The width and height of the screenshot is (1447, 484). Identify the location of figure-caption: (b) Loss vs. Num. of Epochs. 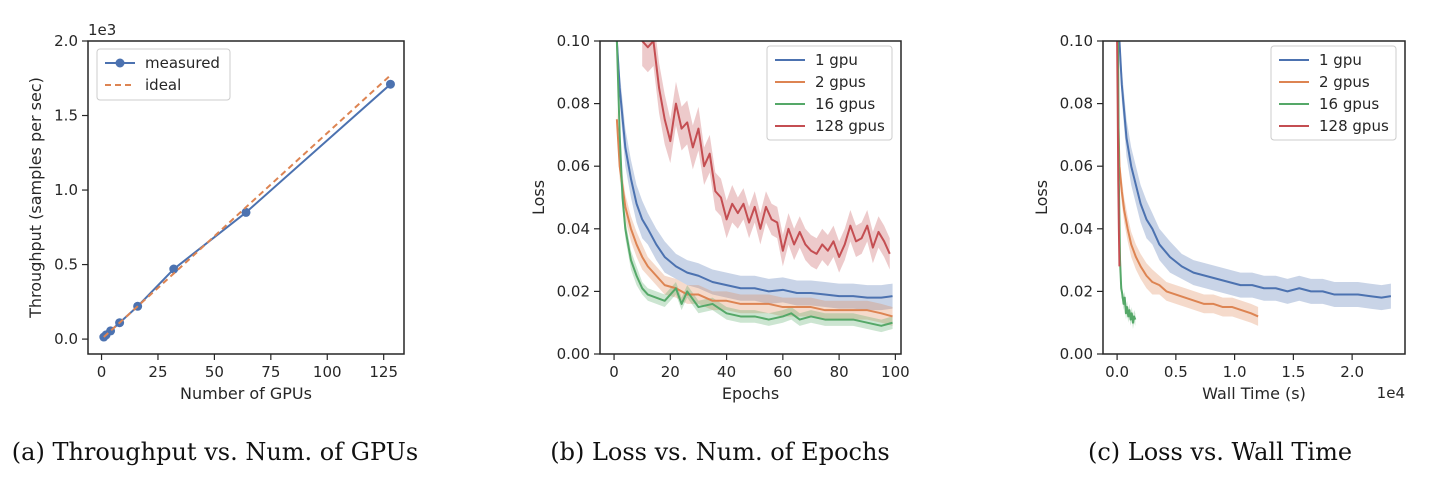
(719, 452).